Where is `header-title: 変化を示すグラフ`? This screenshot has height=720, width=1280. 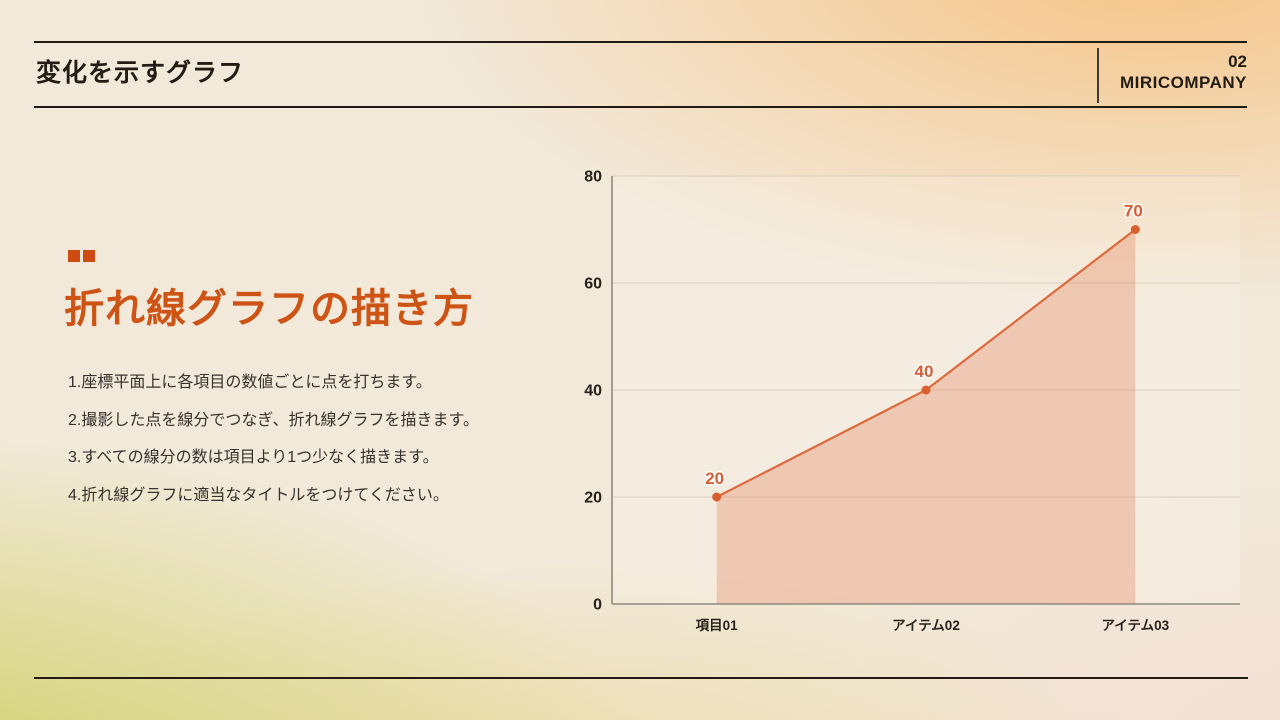
header-title: 変化を示すグラフ is located at coordinates (140, 73).